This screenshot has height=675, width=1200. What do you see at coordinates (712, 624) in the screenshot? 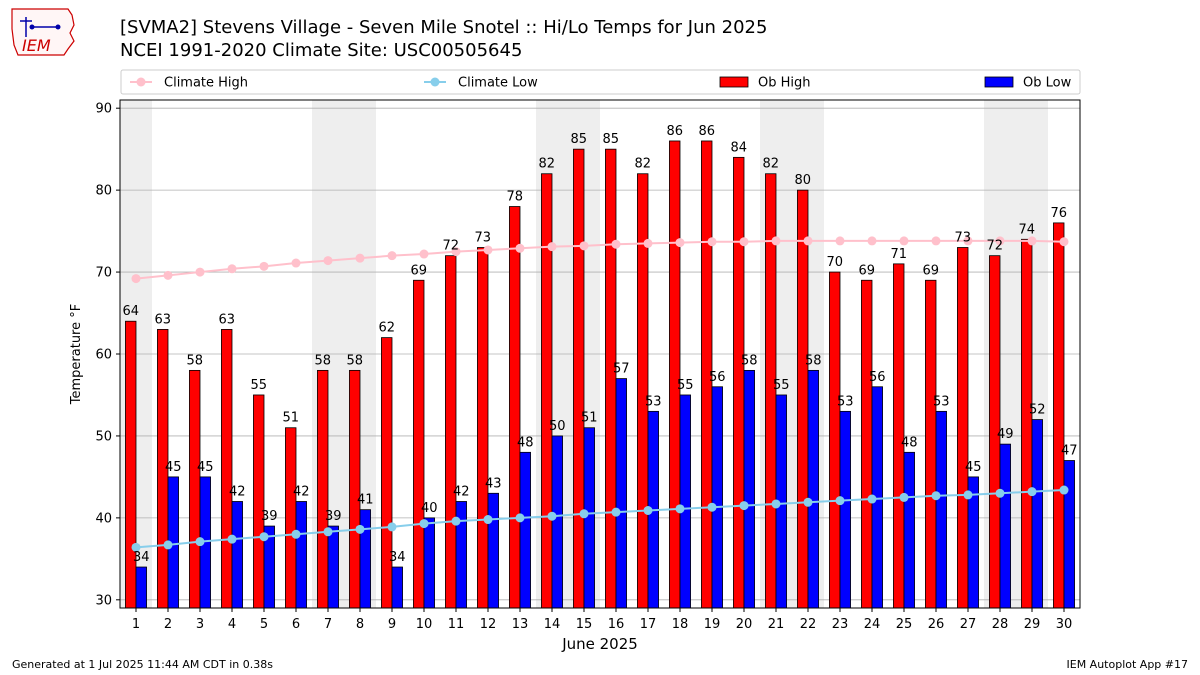
I see `x-tick-label: 19` at bounding box center [712, 624].